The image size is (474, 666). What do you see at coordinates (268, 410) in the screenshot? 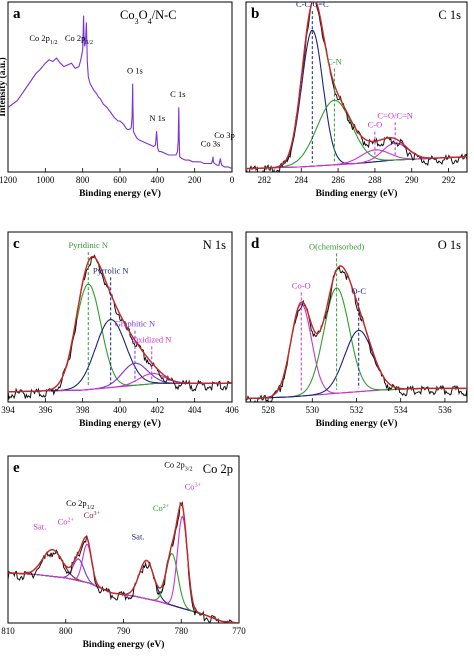
I see `x-tick-label: 528` at bounding box center [268, 410].